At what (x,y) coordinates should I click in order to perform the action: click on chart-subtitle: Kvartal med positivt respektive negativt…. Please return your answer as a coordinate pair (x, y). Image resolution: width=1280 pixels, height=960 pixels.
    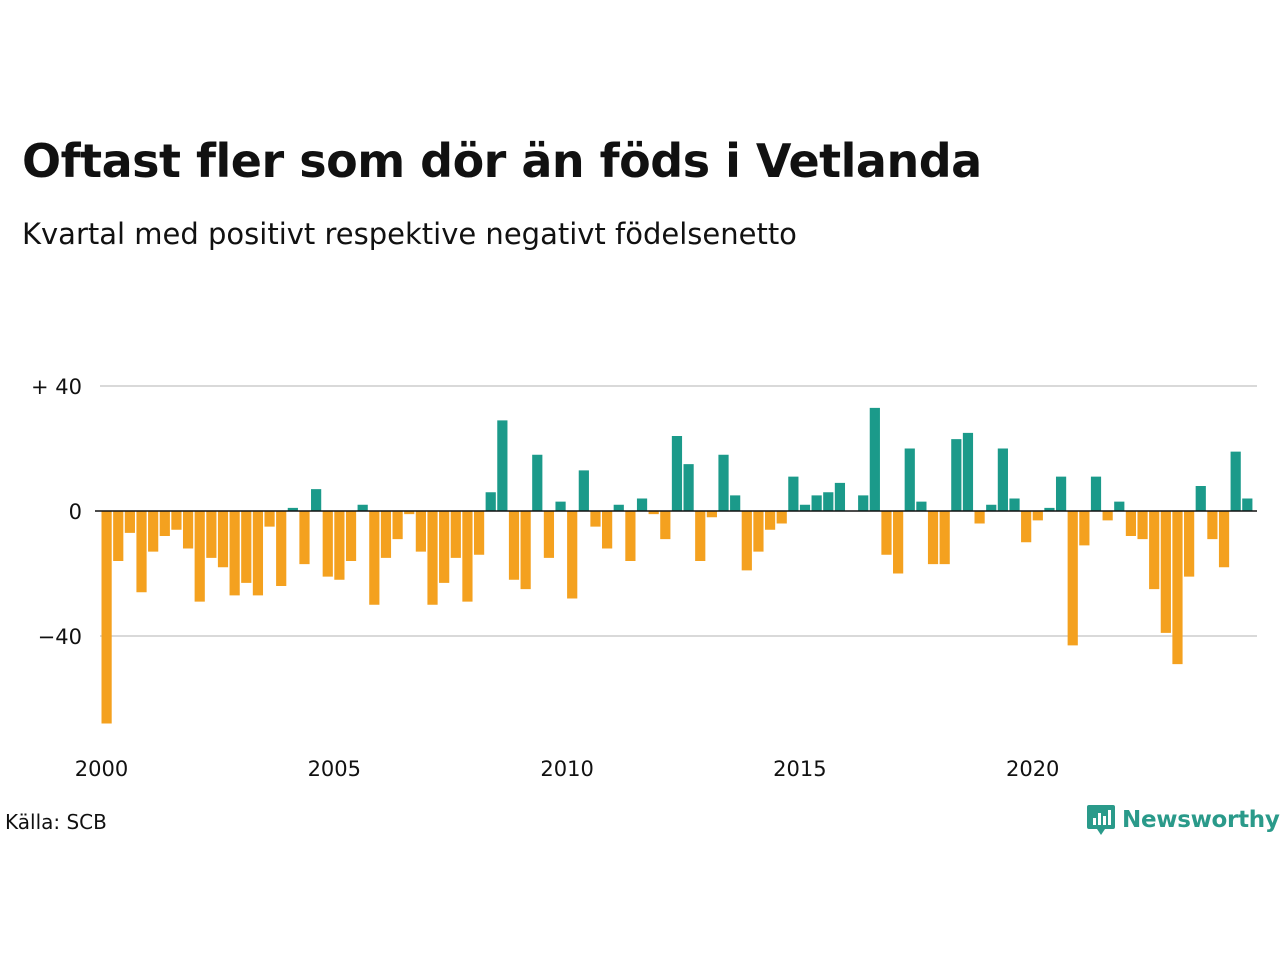
    Looking at the image, I should click on (409, 234).